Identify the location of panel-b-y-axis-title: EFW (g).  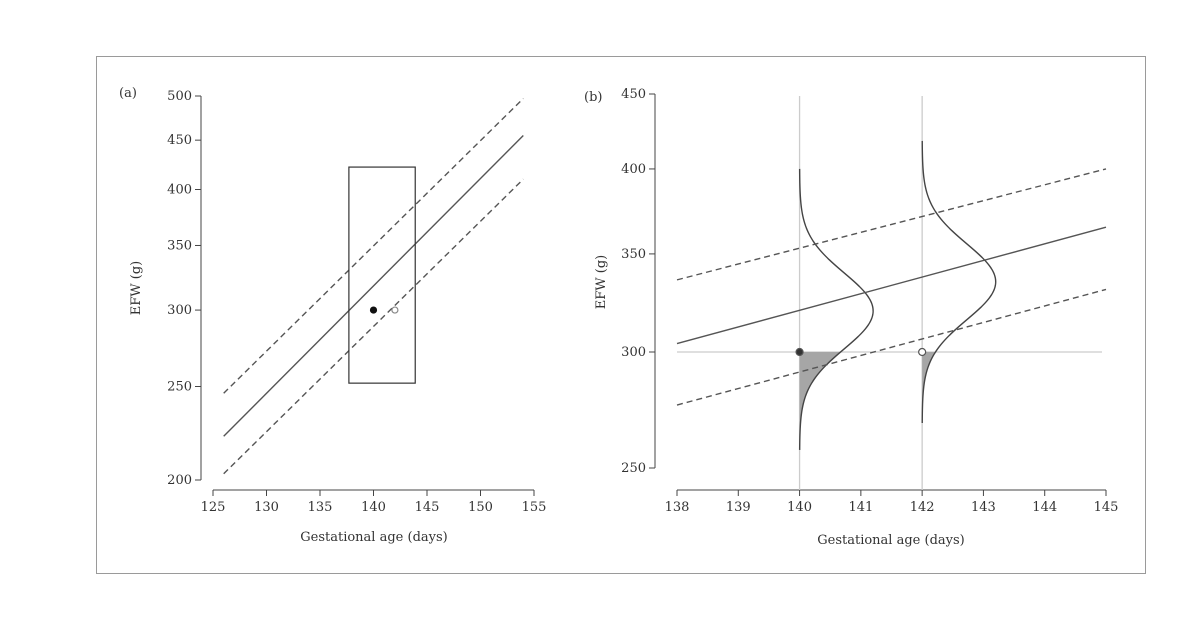
(601, 282).